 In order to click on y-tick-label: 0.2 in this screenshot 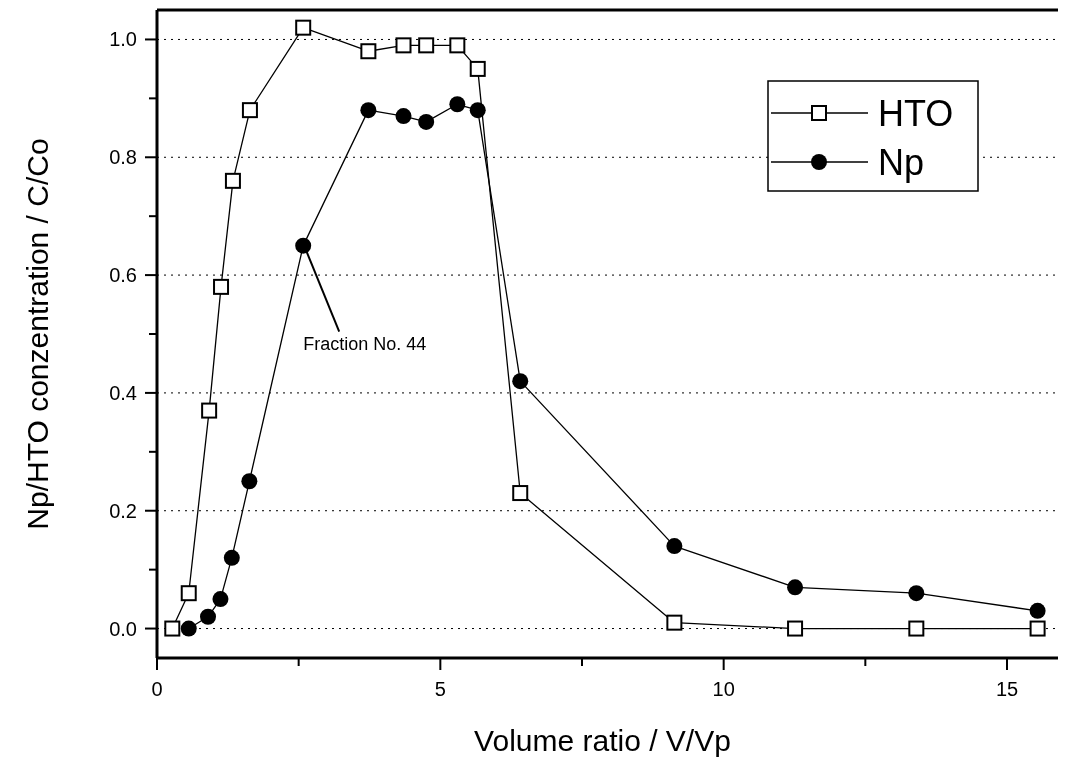, I will do `click(123, 510)`.